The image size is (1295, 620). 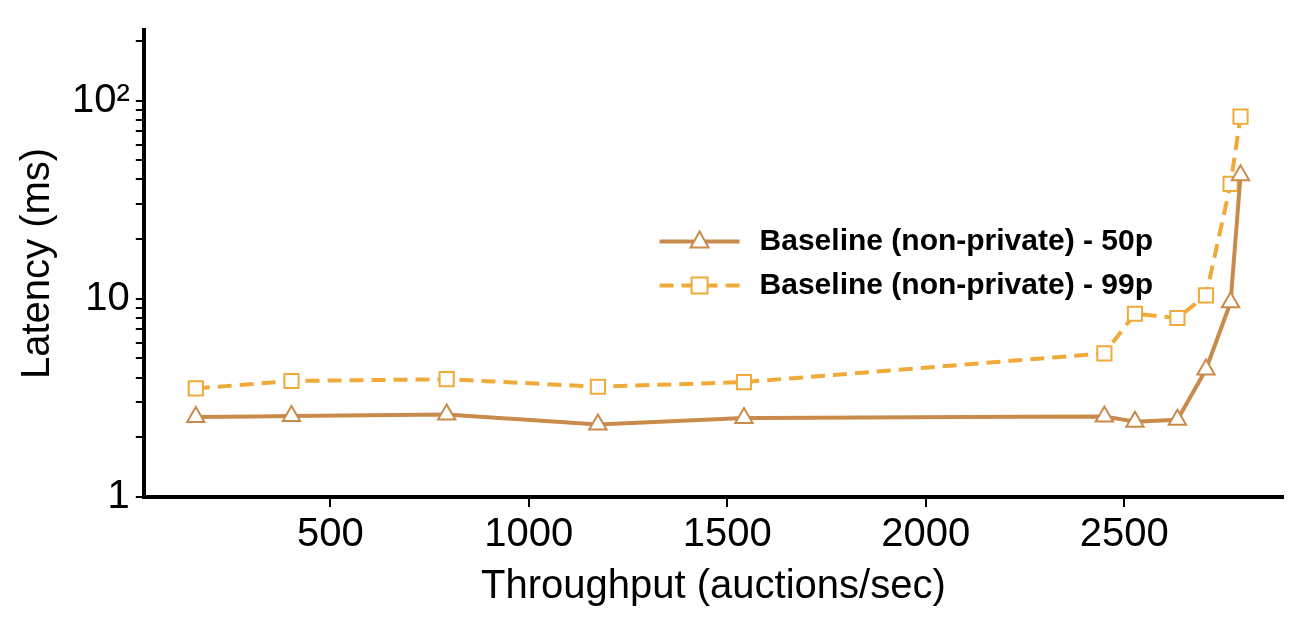 I want to click on x-tick-label: 500, so click(x=330, y=532).